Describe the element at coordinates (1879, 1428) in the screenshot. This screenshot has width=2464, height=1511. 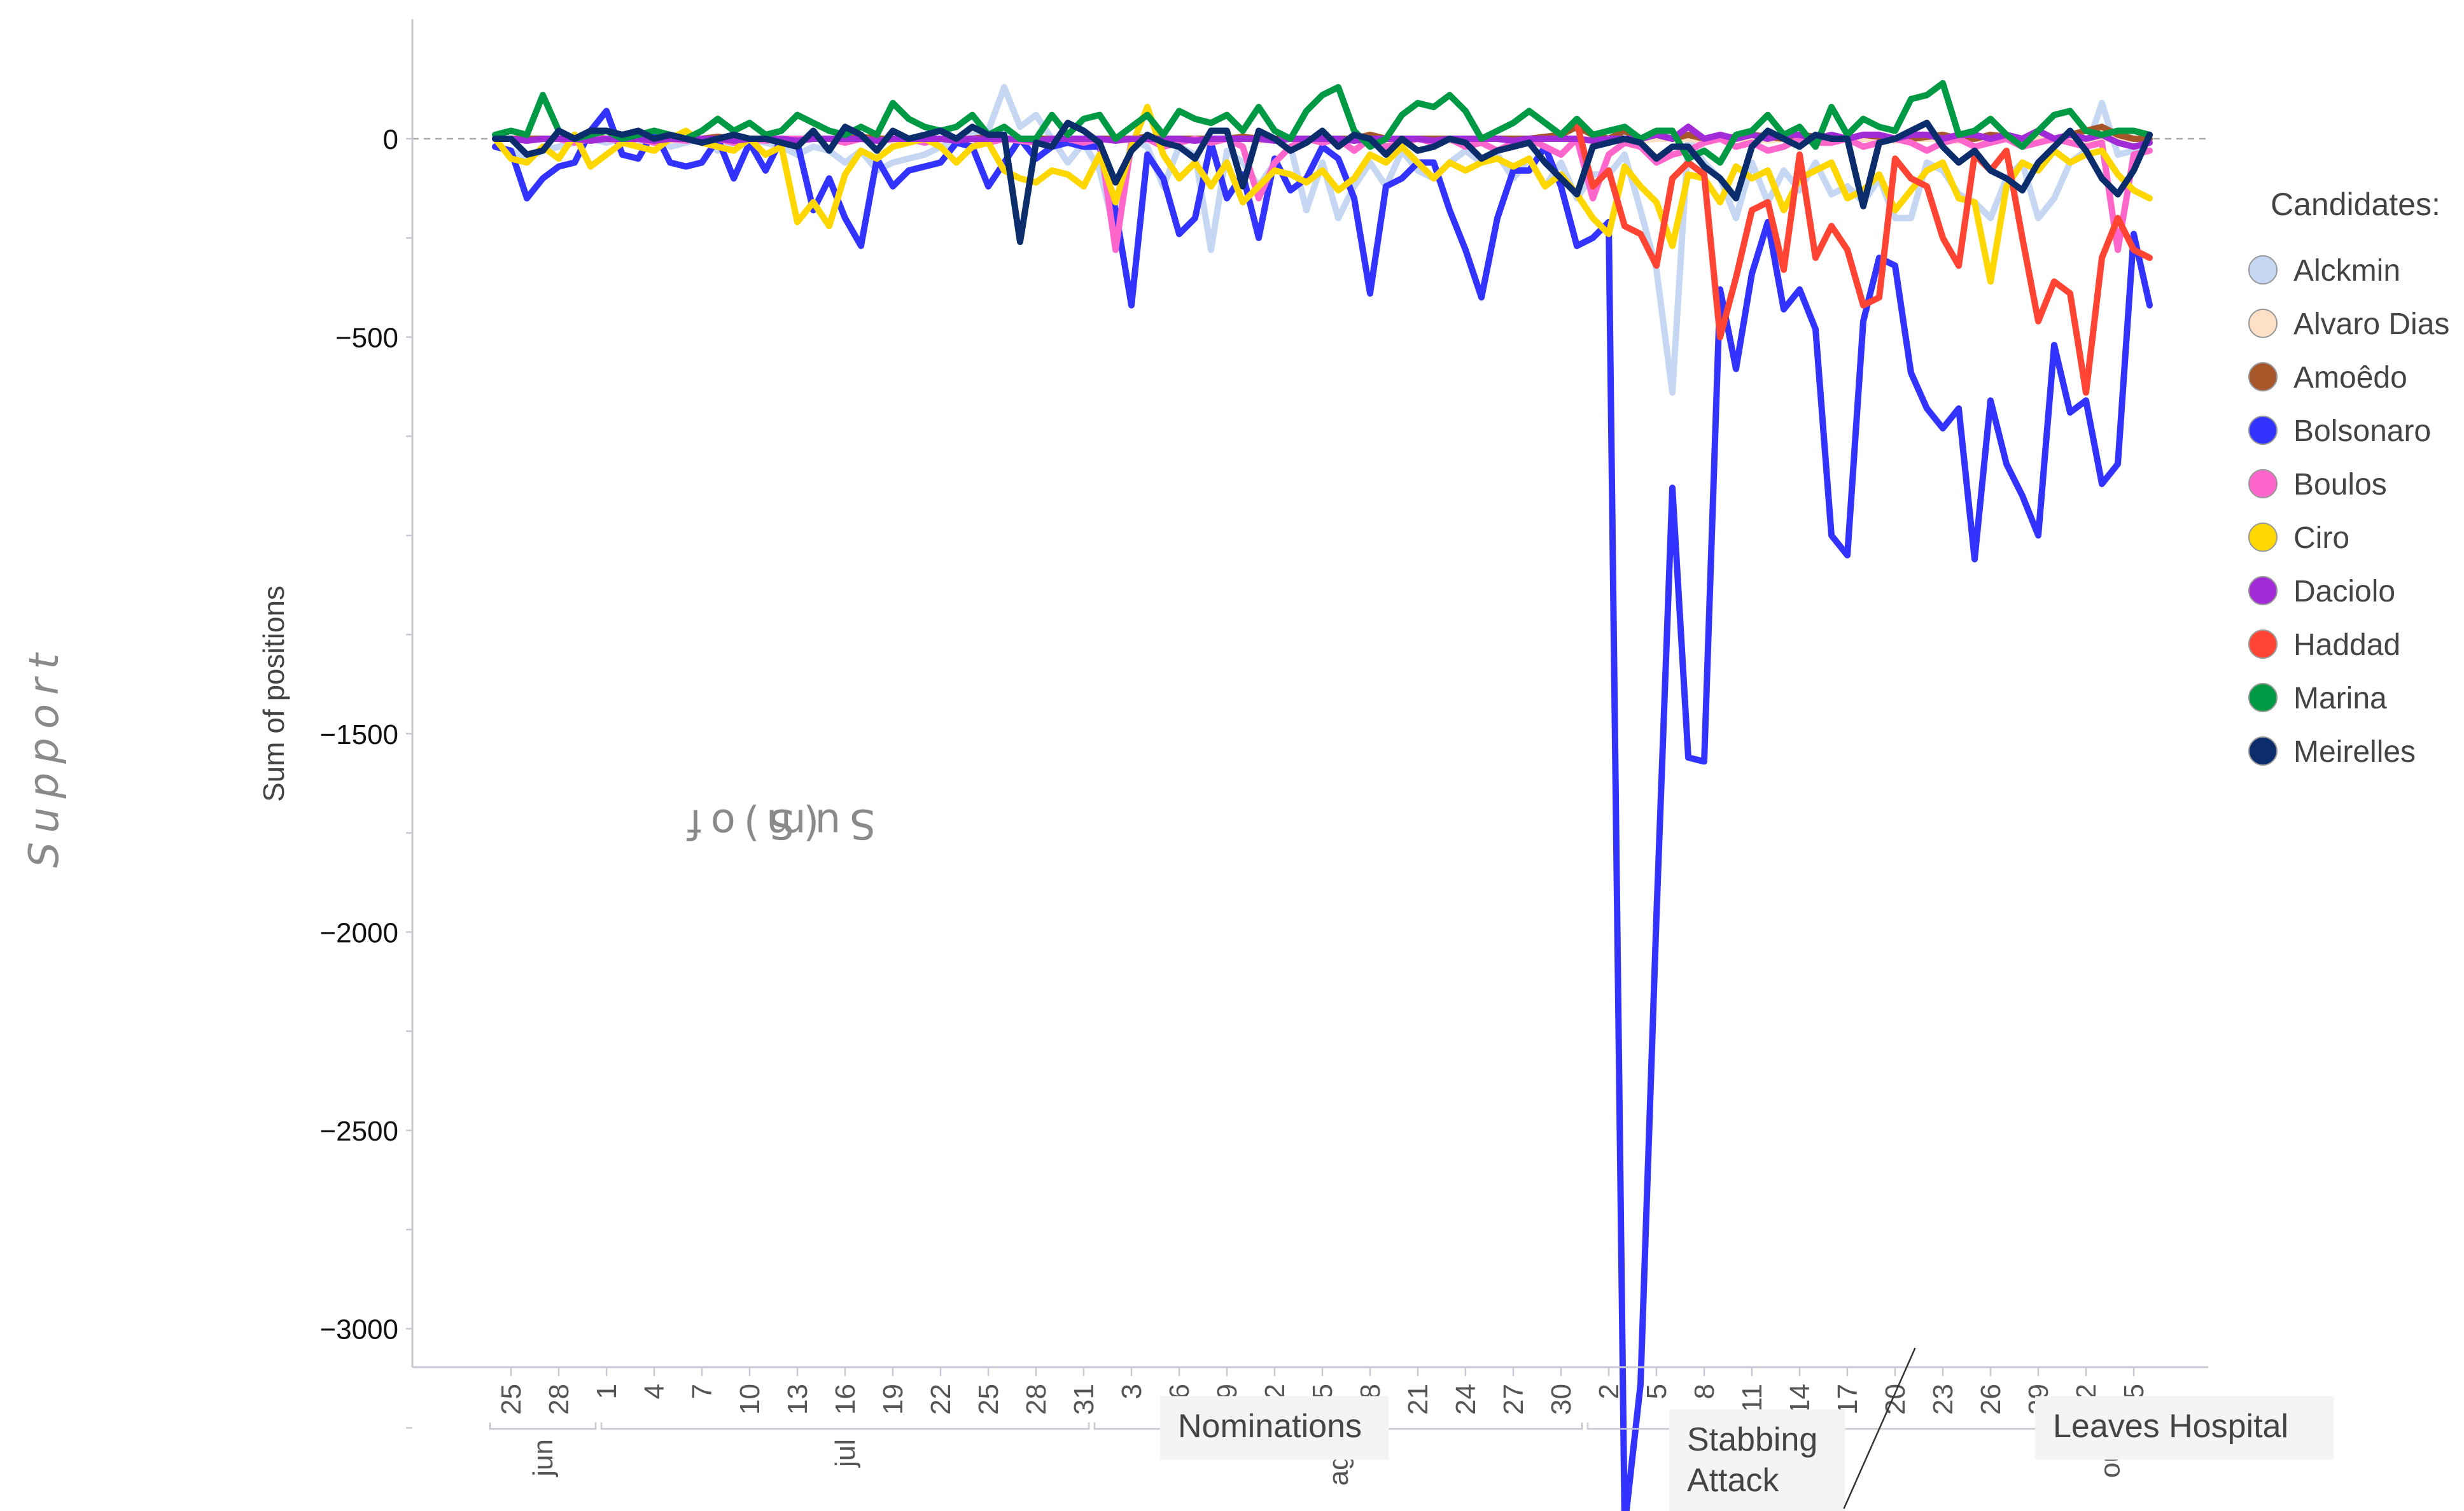
I see `annotation-pointer` at that location.